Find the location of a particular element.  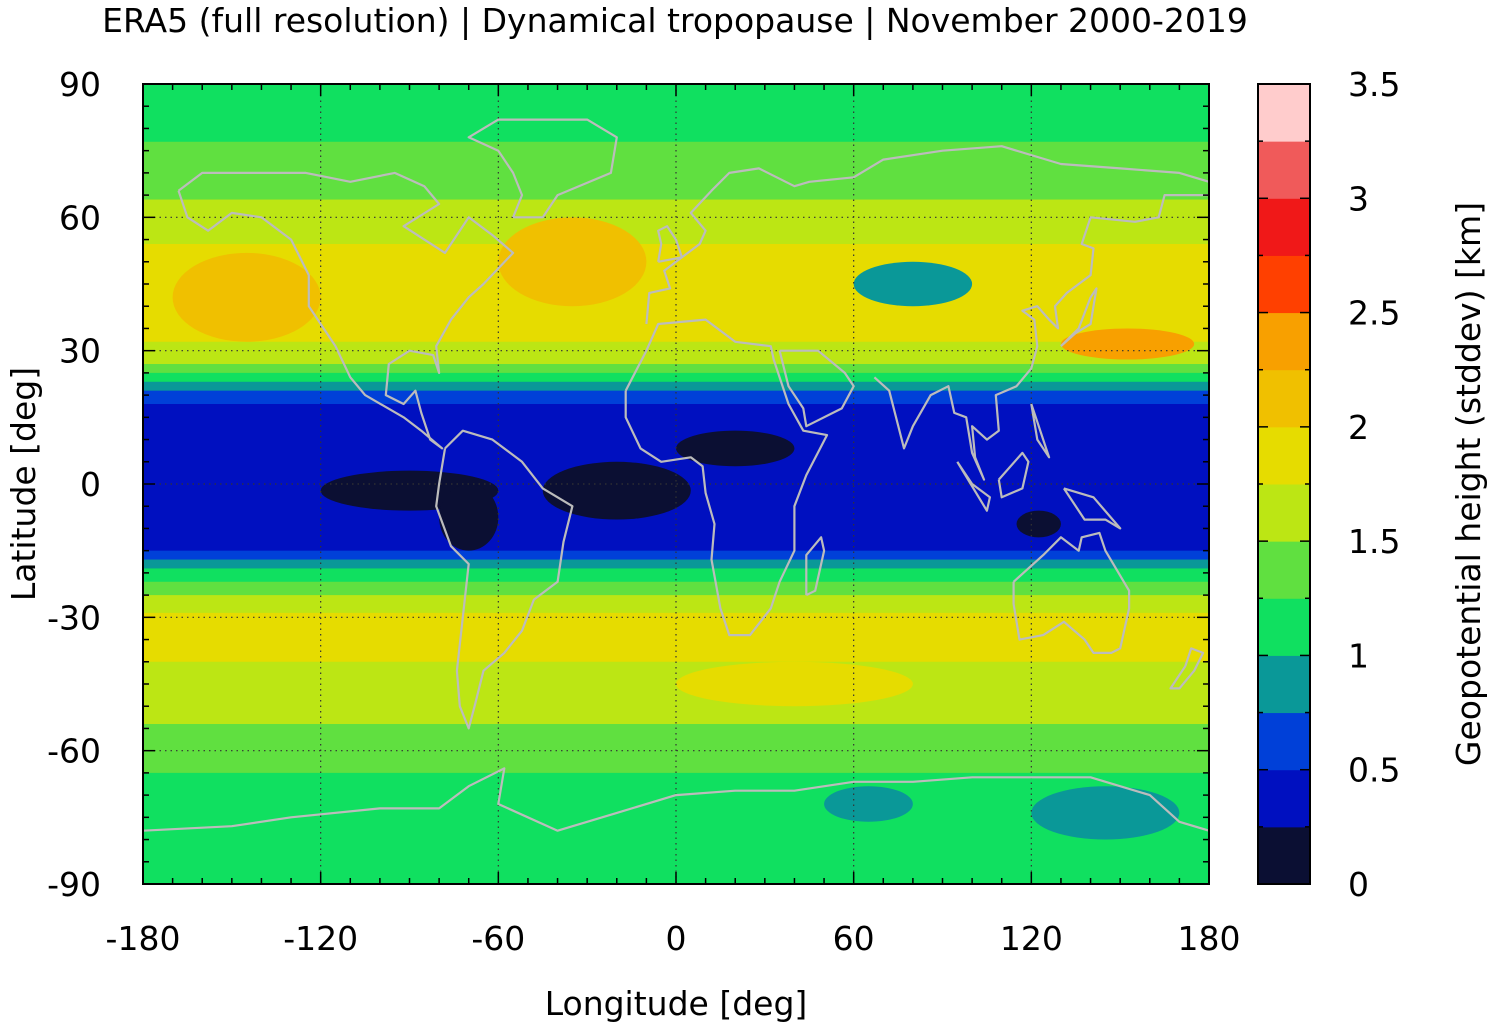

x-tick-label: 120 is located at coordinates (1031, 938).